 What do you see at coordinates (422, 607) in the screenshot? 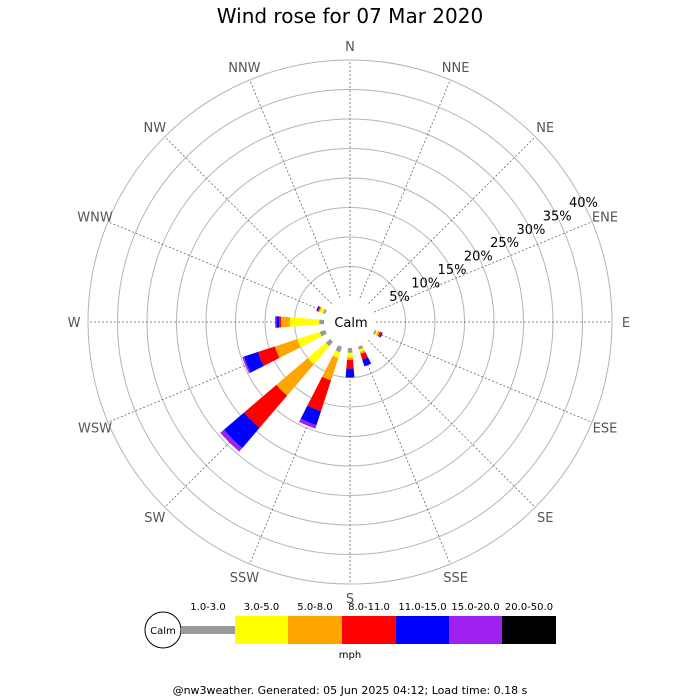
I see `legend-label: 11.0-15.0` at bounding box center [422, 607].